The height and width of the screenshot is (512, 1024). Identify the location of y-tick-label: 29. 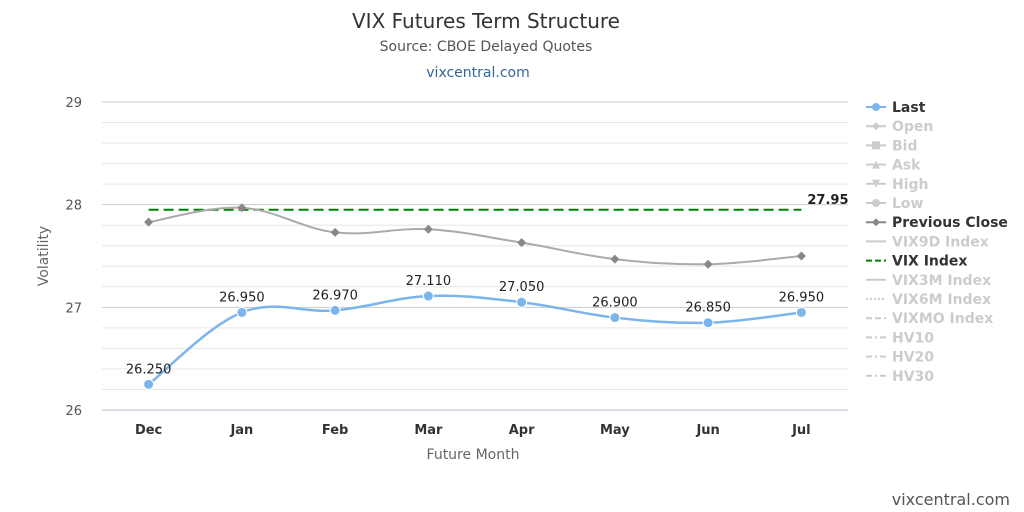
(73, 103).